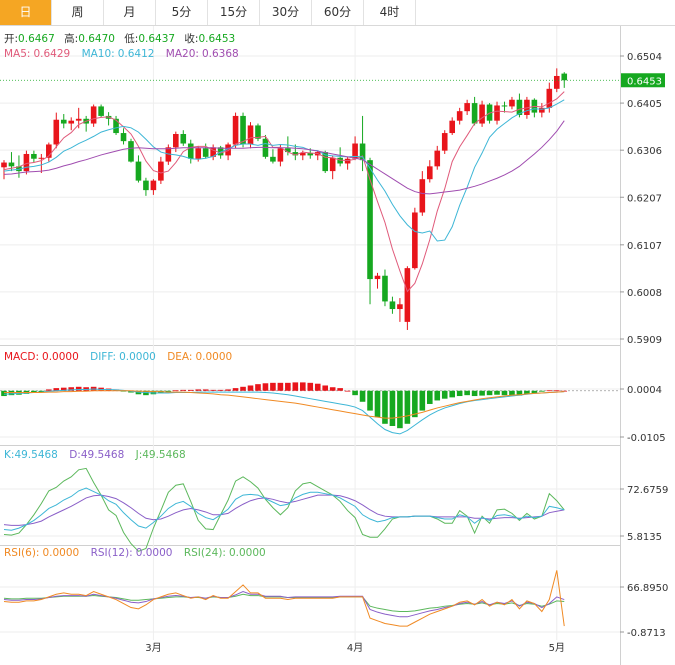 Image resolution: width=675 pixels, height=665 pixels. I want to click on price-axis-tick-label: 0.6008, so click(644, 293).